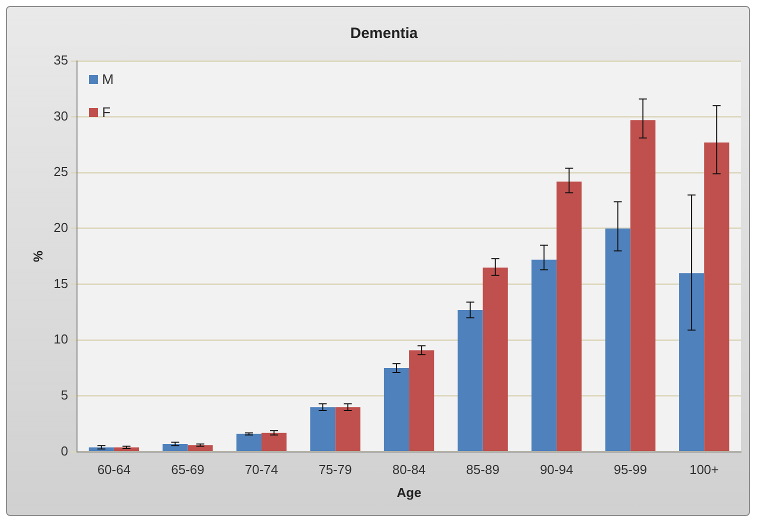 This screenshot has width=757, height=522. What do you see at coordinates (630, 470) in the screenshot?
I see `x-tick-label: 95-99` at bounding box center [630, 470].